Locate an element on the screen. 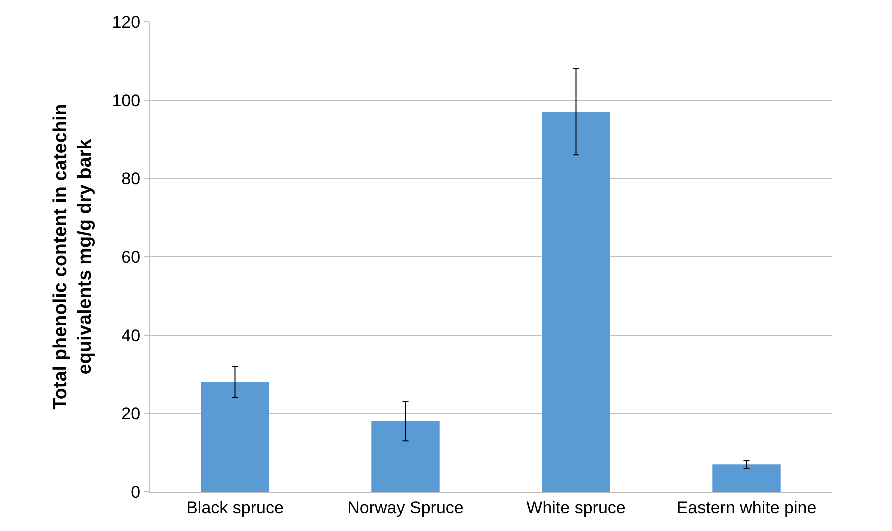  x-tick-label: Eastern white pine is located at coordinates (746, 508).